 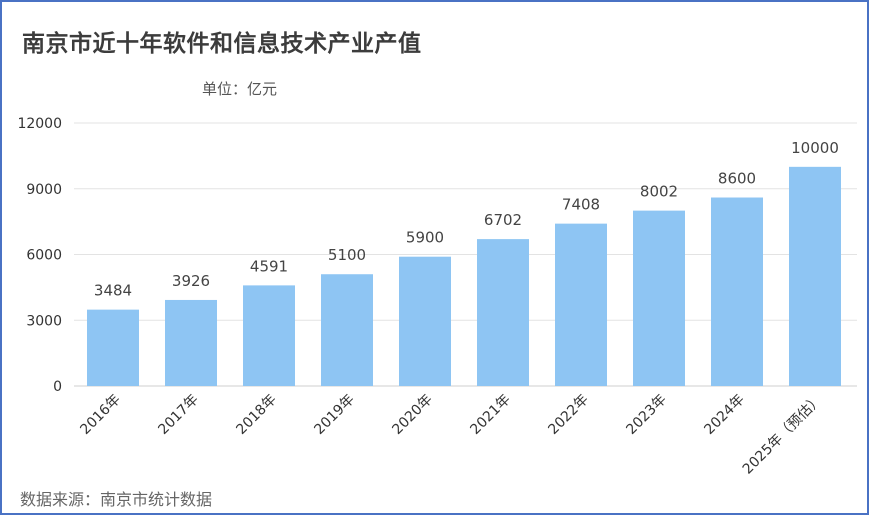 I want to click on y-tick-label: 0, so click(x=57, y=387).